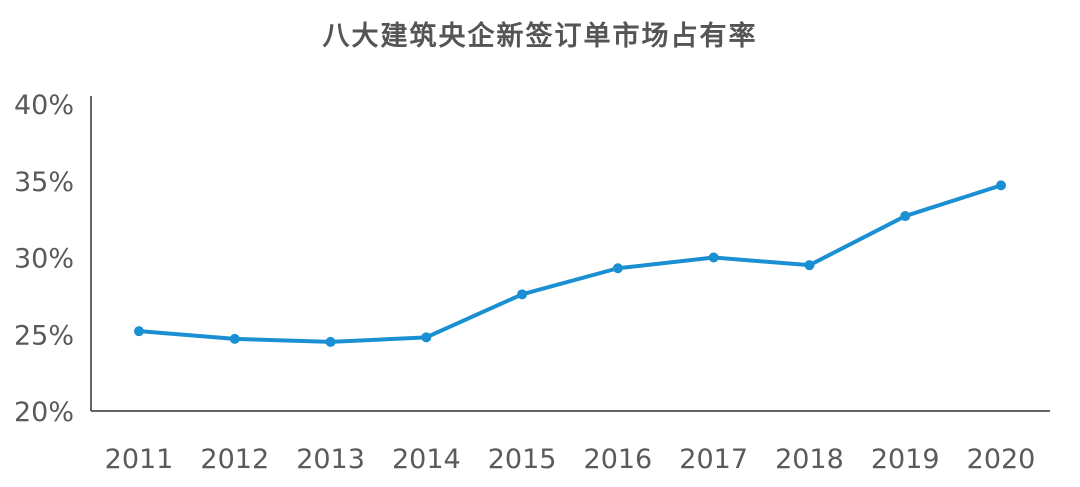  What do you see at coordinates (1001, 459) in the screenshot?
I see `x-tick-label: 2020` at bounding box center [1001, 459].